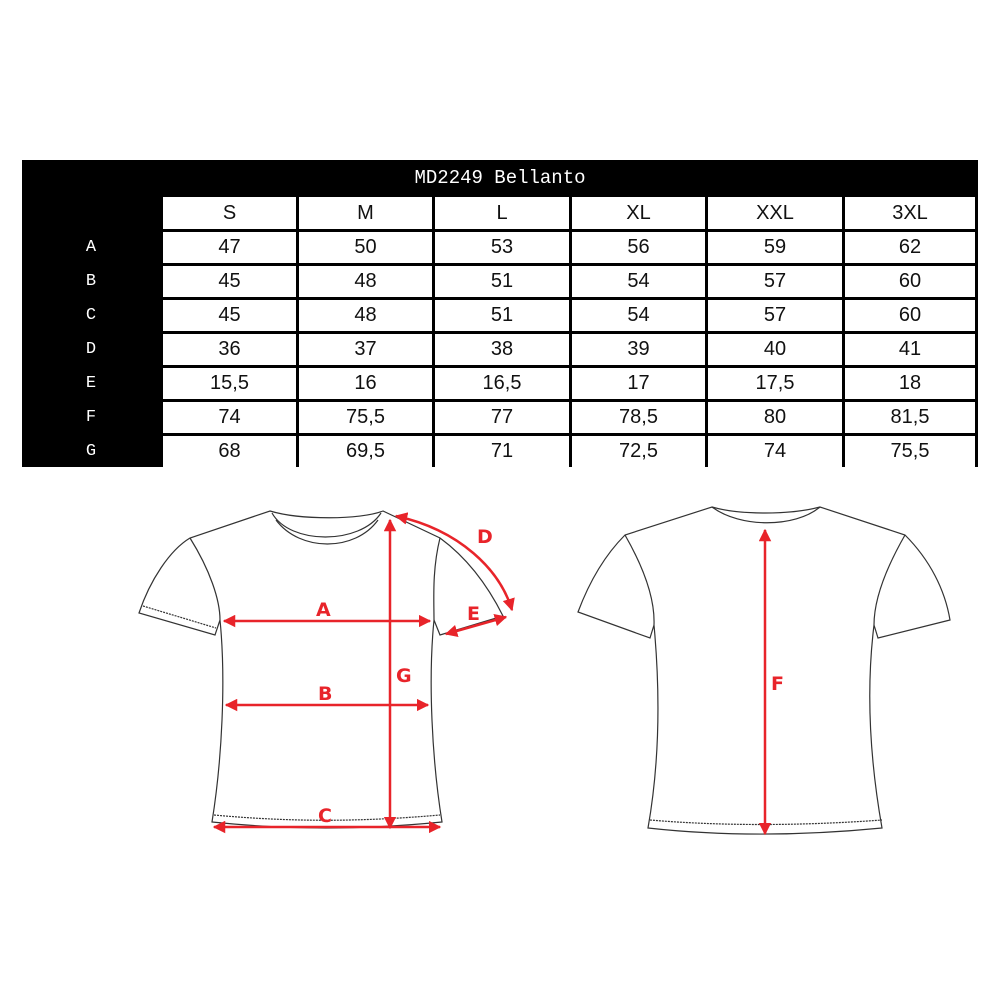 This screenshot has height=1000, width=1000. I want to click on table-cell: 53, so click(502, 247).